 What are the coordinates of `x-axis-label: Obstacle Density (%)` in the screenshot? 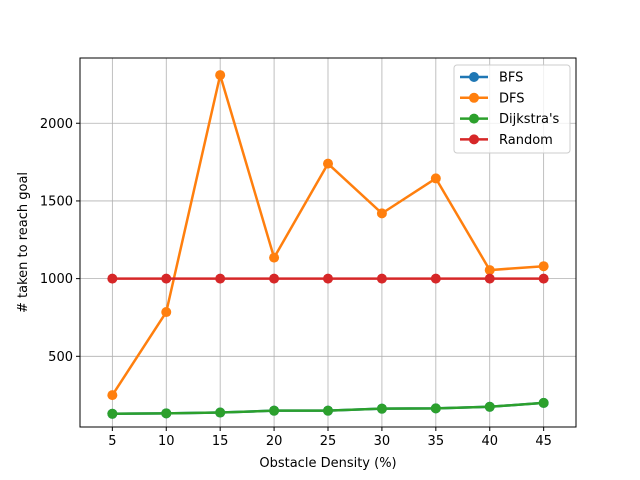 It's located at (327, 463).